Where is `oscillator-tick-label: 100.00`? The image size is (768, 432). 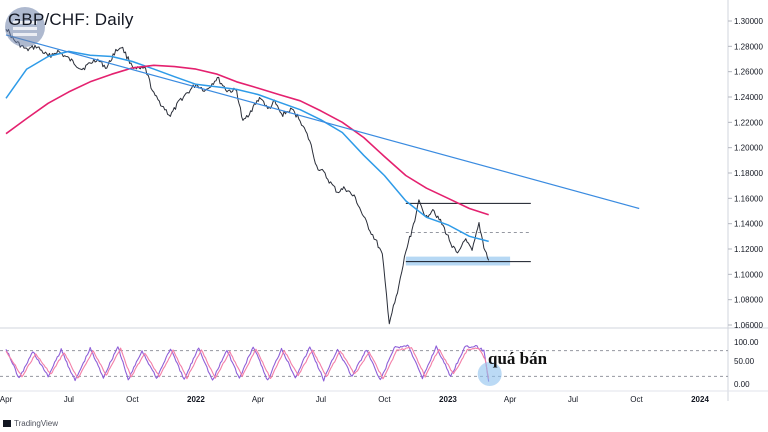 oscillator-tick-label: 100.00 is located at coordinates (746, 342).